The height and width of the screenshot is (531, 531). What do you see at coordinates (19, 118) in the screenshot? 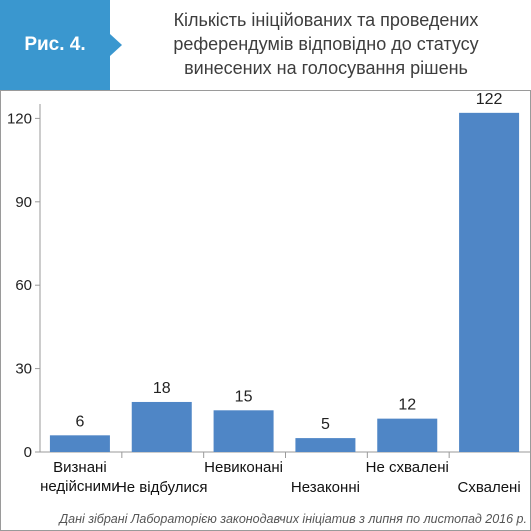
I see `y-tick-label: 120` at bounding box center [19, 118].